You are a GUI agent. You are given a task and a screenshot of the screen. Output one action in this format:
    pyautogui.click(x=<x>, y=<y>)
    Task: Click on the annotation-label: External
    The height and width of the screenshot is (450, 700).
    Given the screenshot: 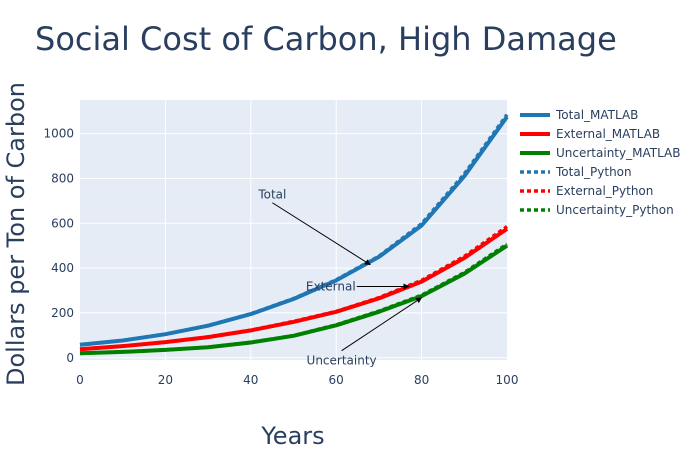 What is the action you would take?
    pyautogui.click(x=331, y=286)
    